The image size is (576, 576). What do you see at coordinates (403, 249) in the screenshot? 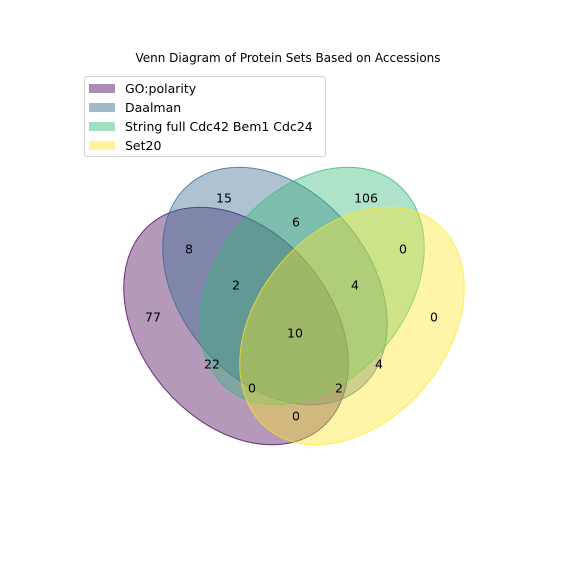
I see `region-string-set20: 0` at bounding box center [403, 249].